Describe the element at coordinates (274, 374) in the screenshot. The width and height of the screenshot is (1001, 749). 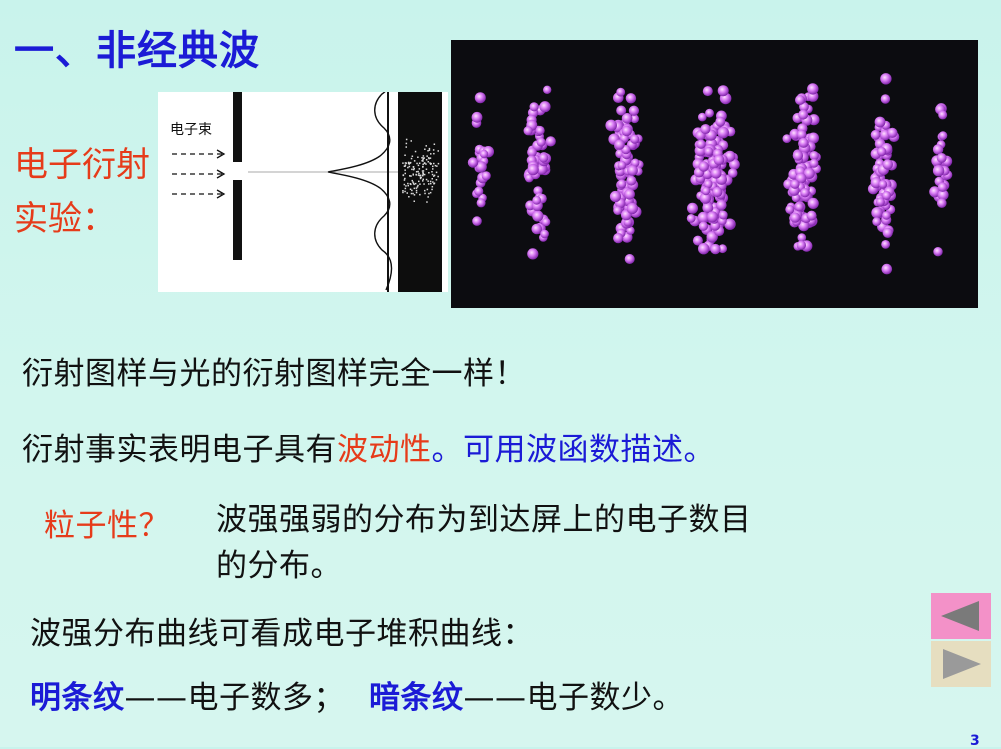
I see `text-line-1: 衍射图样与光的衍射图样完全一样！` at that location.